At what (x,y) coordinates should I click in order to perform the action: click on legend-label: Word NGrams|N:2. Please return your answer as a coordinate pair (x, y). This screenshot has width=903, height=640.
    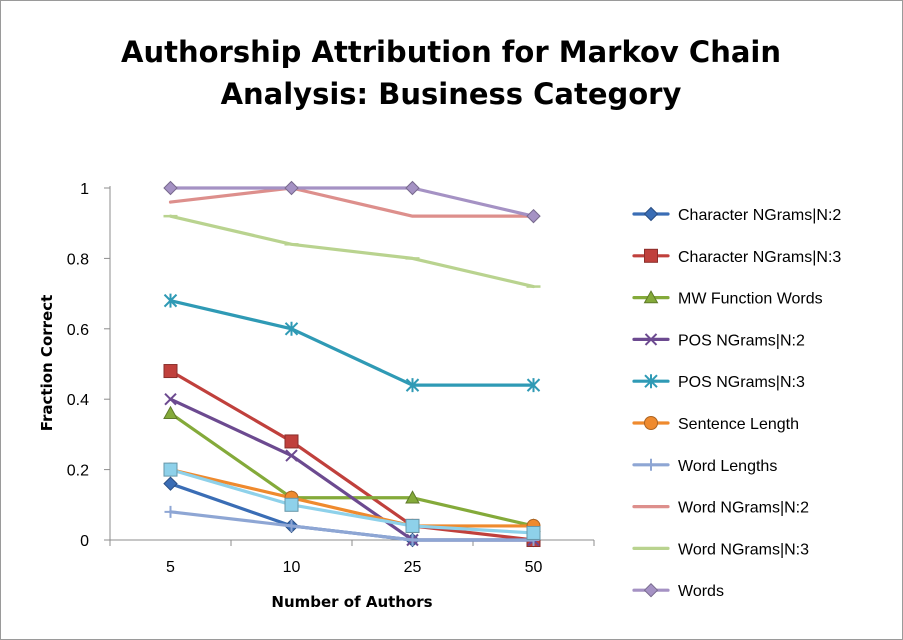
    Looking at the image, I should click on (743, 508).